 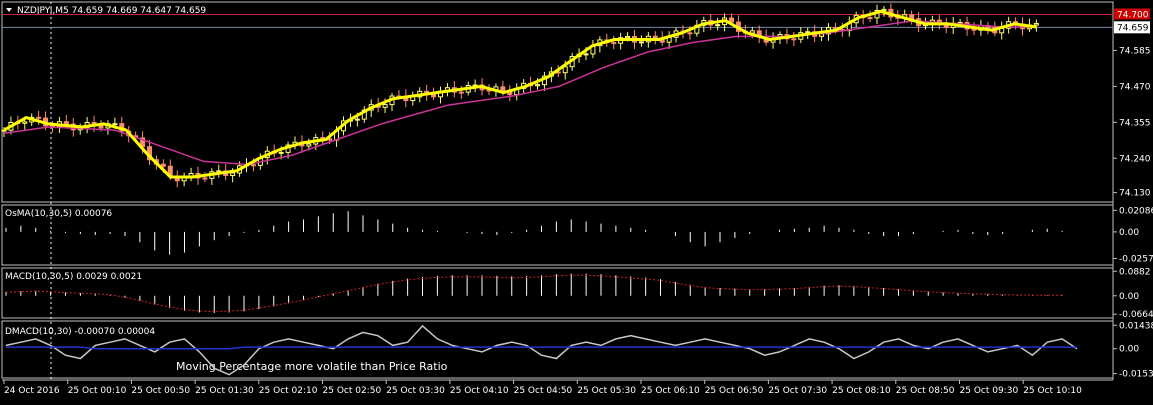 I want to click on x-tick-label: 24 Oct 2016, so click(x=32, y=391).